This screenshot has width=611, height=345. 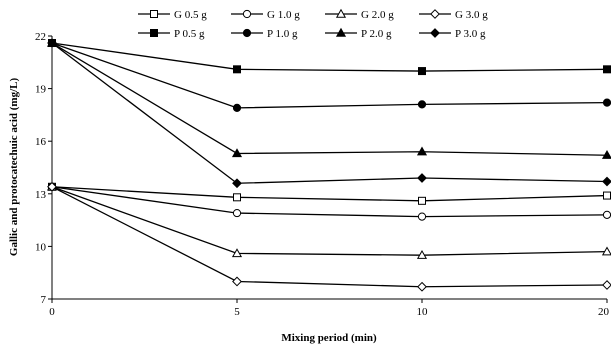 I want to click on y-tick-label: 19, so click(x=41, y=90).